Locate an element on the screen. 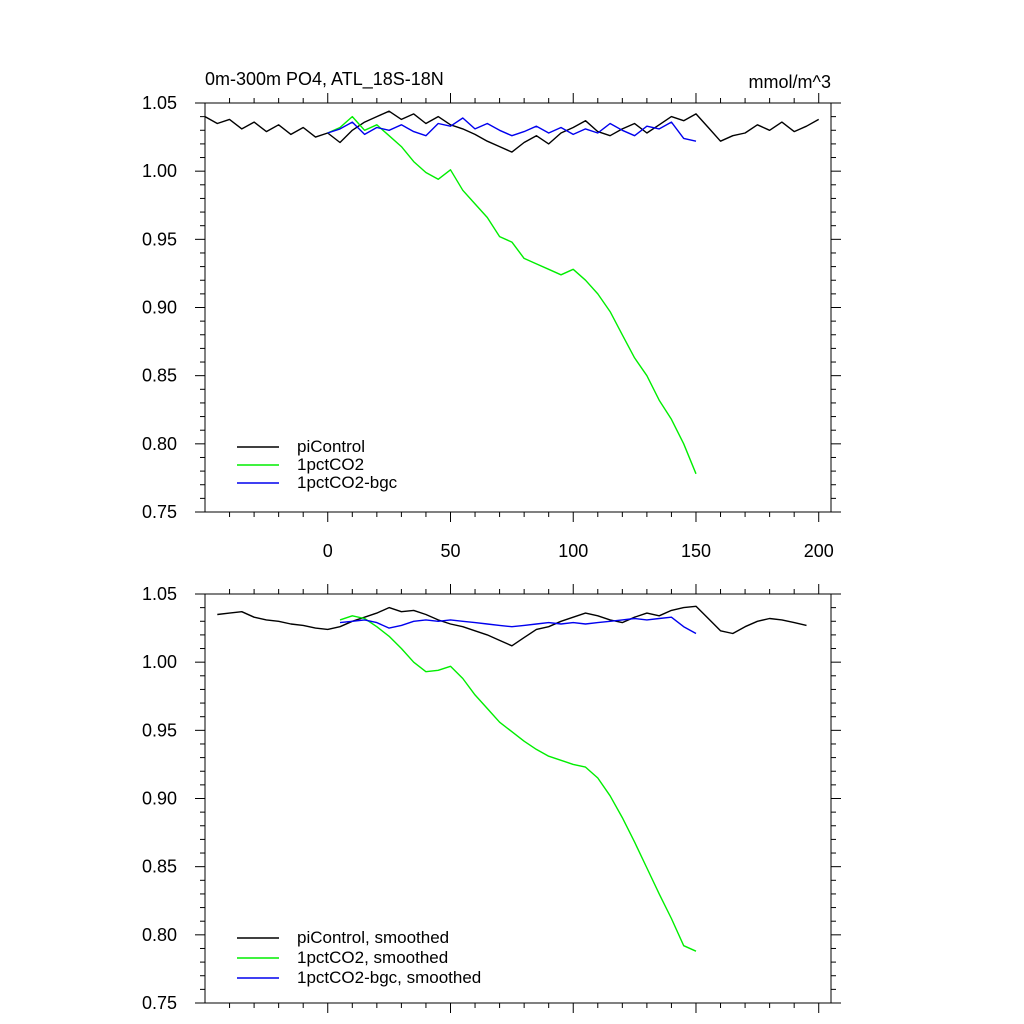 This screenshot has height=1024, width=1024. x-tick-label: 50 is located at coordinates (450, 551).